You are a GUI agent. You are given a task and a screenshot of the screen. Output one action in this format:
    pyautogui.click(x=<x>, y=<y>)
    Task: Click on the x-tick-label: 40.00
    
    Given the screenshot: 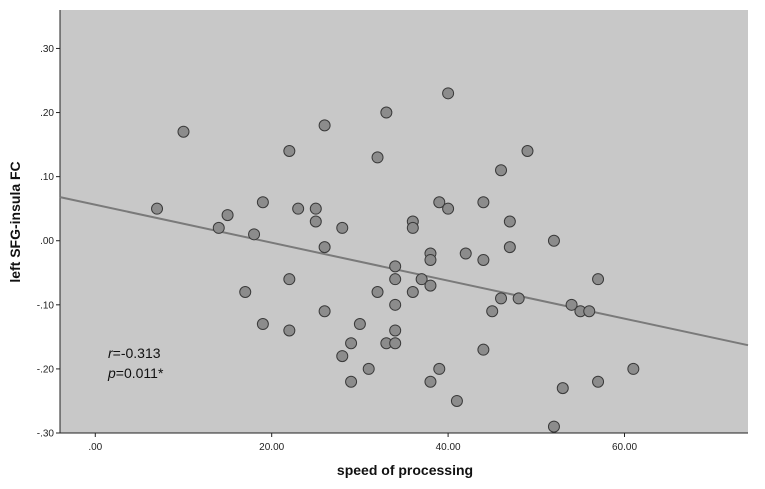 What is the action you would take?
    pyautogui.click(x=448, y=447)
    